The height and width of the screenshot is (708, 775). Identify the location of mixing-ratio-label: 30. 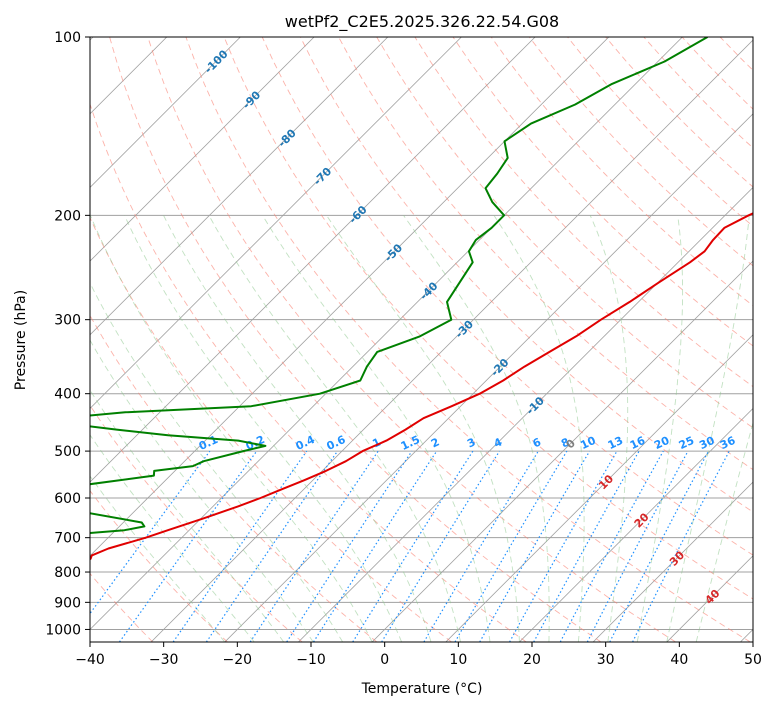
(707, 443).